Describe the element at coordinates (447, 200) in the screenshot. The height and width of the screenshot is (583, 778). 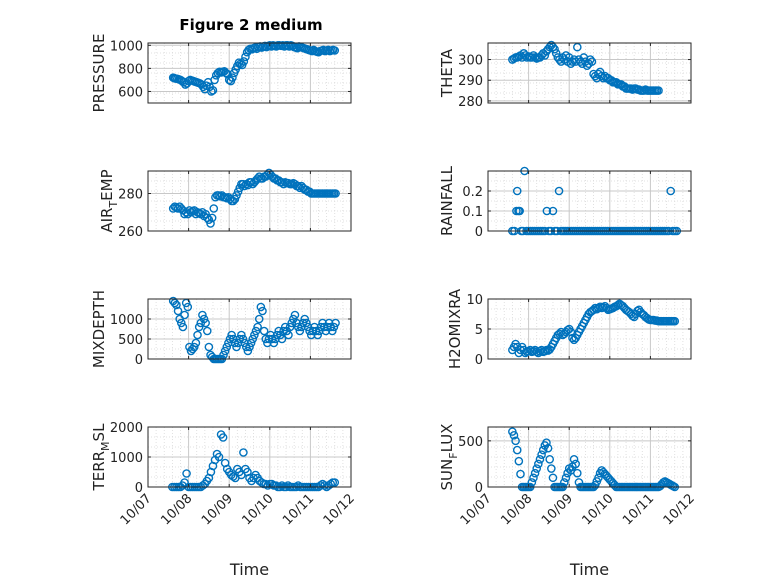
I see `y-axis-label: RAINFALL` at that location.